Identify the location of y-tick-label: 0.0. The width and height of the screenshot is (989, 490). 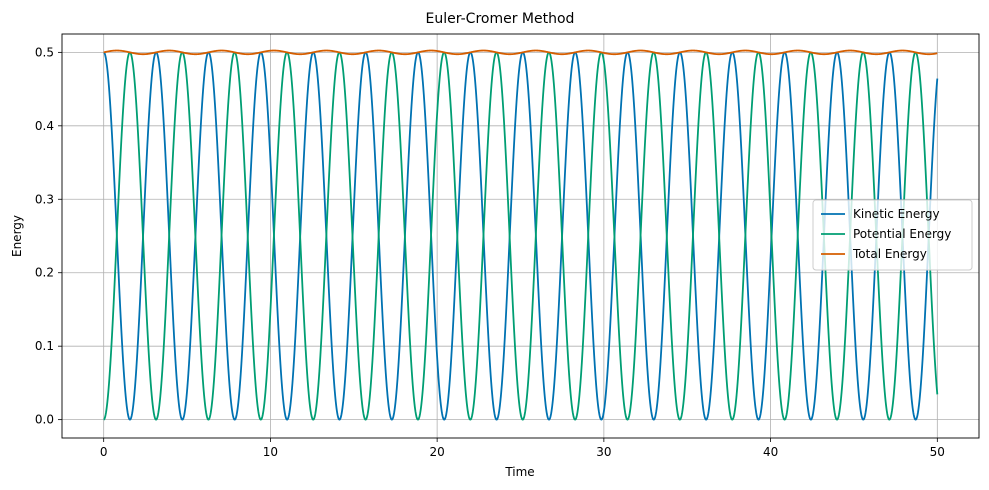
(44, 420).